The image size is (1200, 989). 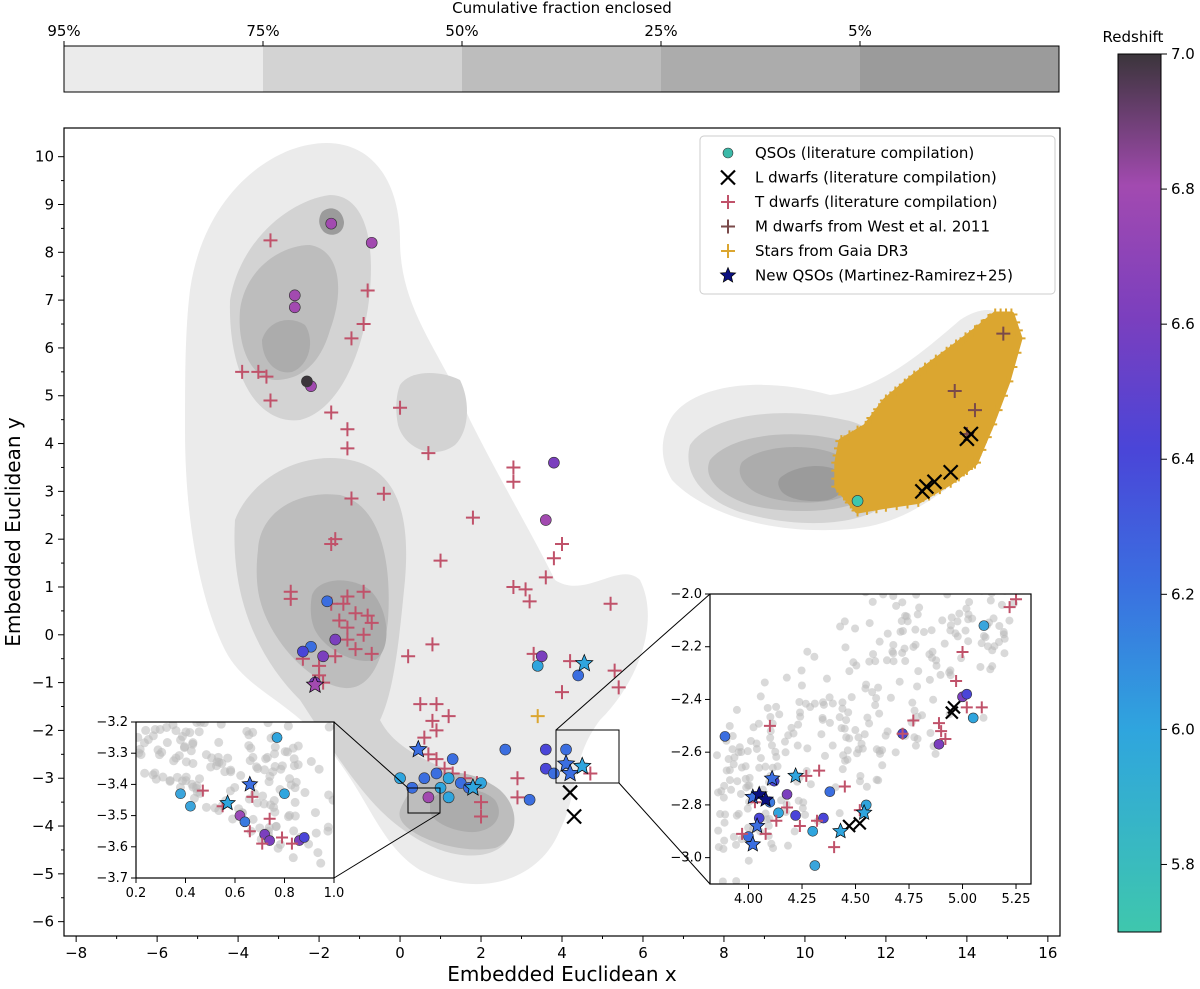 I want to click on inset-right-y-tick-label: −2.8, so click(x=686, y=805).